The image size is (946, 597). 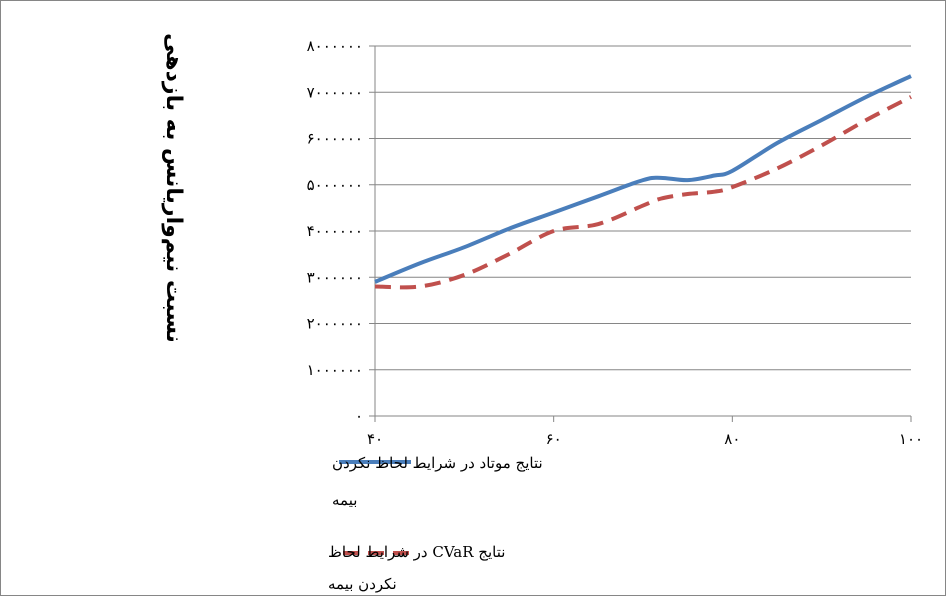 I want to click on x-tick-label: ۶۰, so click(x=554, y=439).